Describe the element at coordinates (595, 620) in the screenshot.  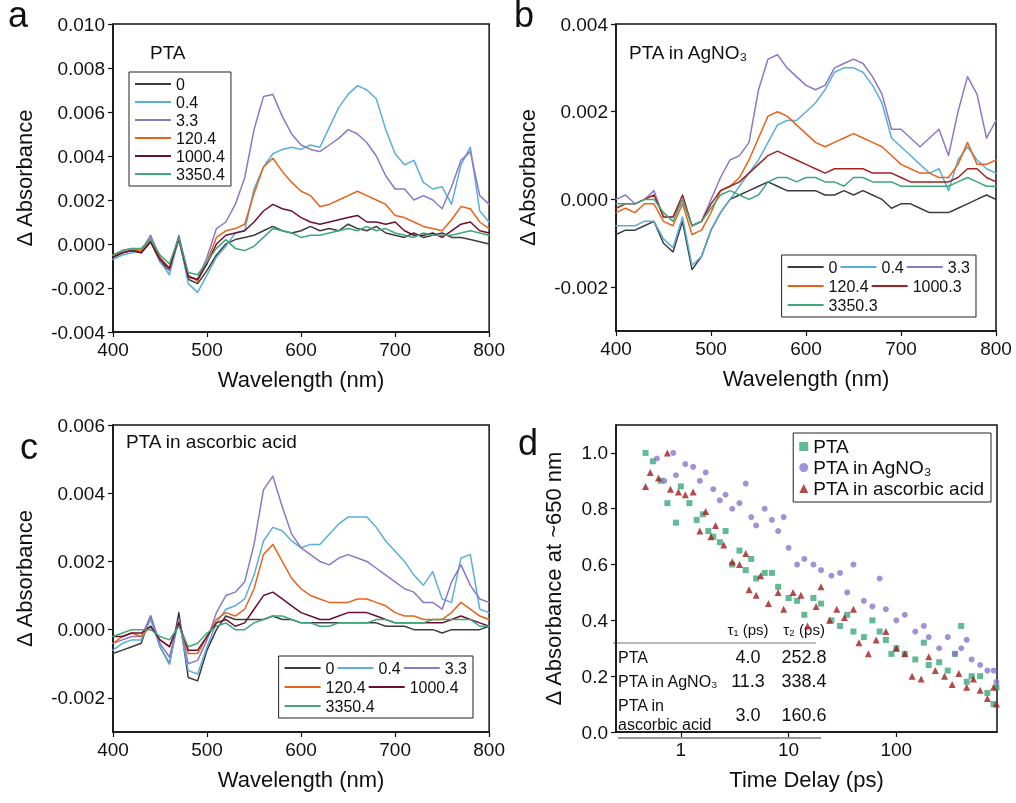
I see `y-tick-label: 0.4` at that location.